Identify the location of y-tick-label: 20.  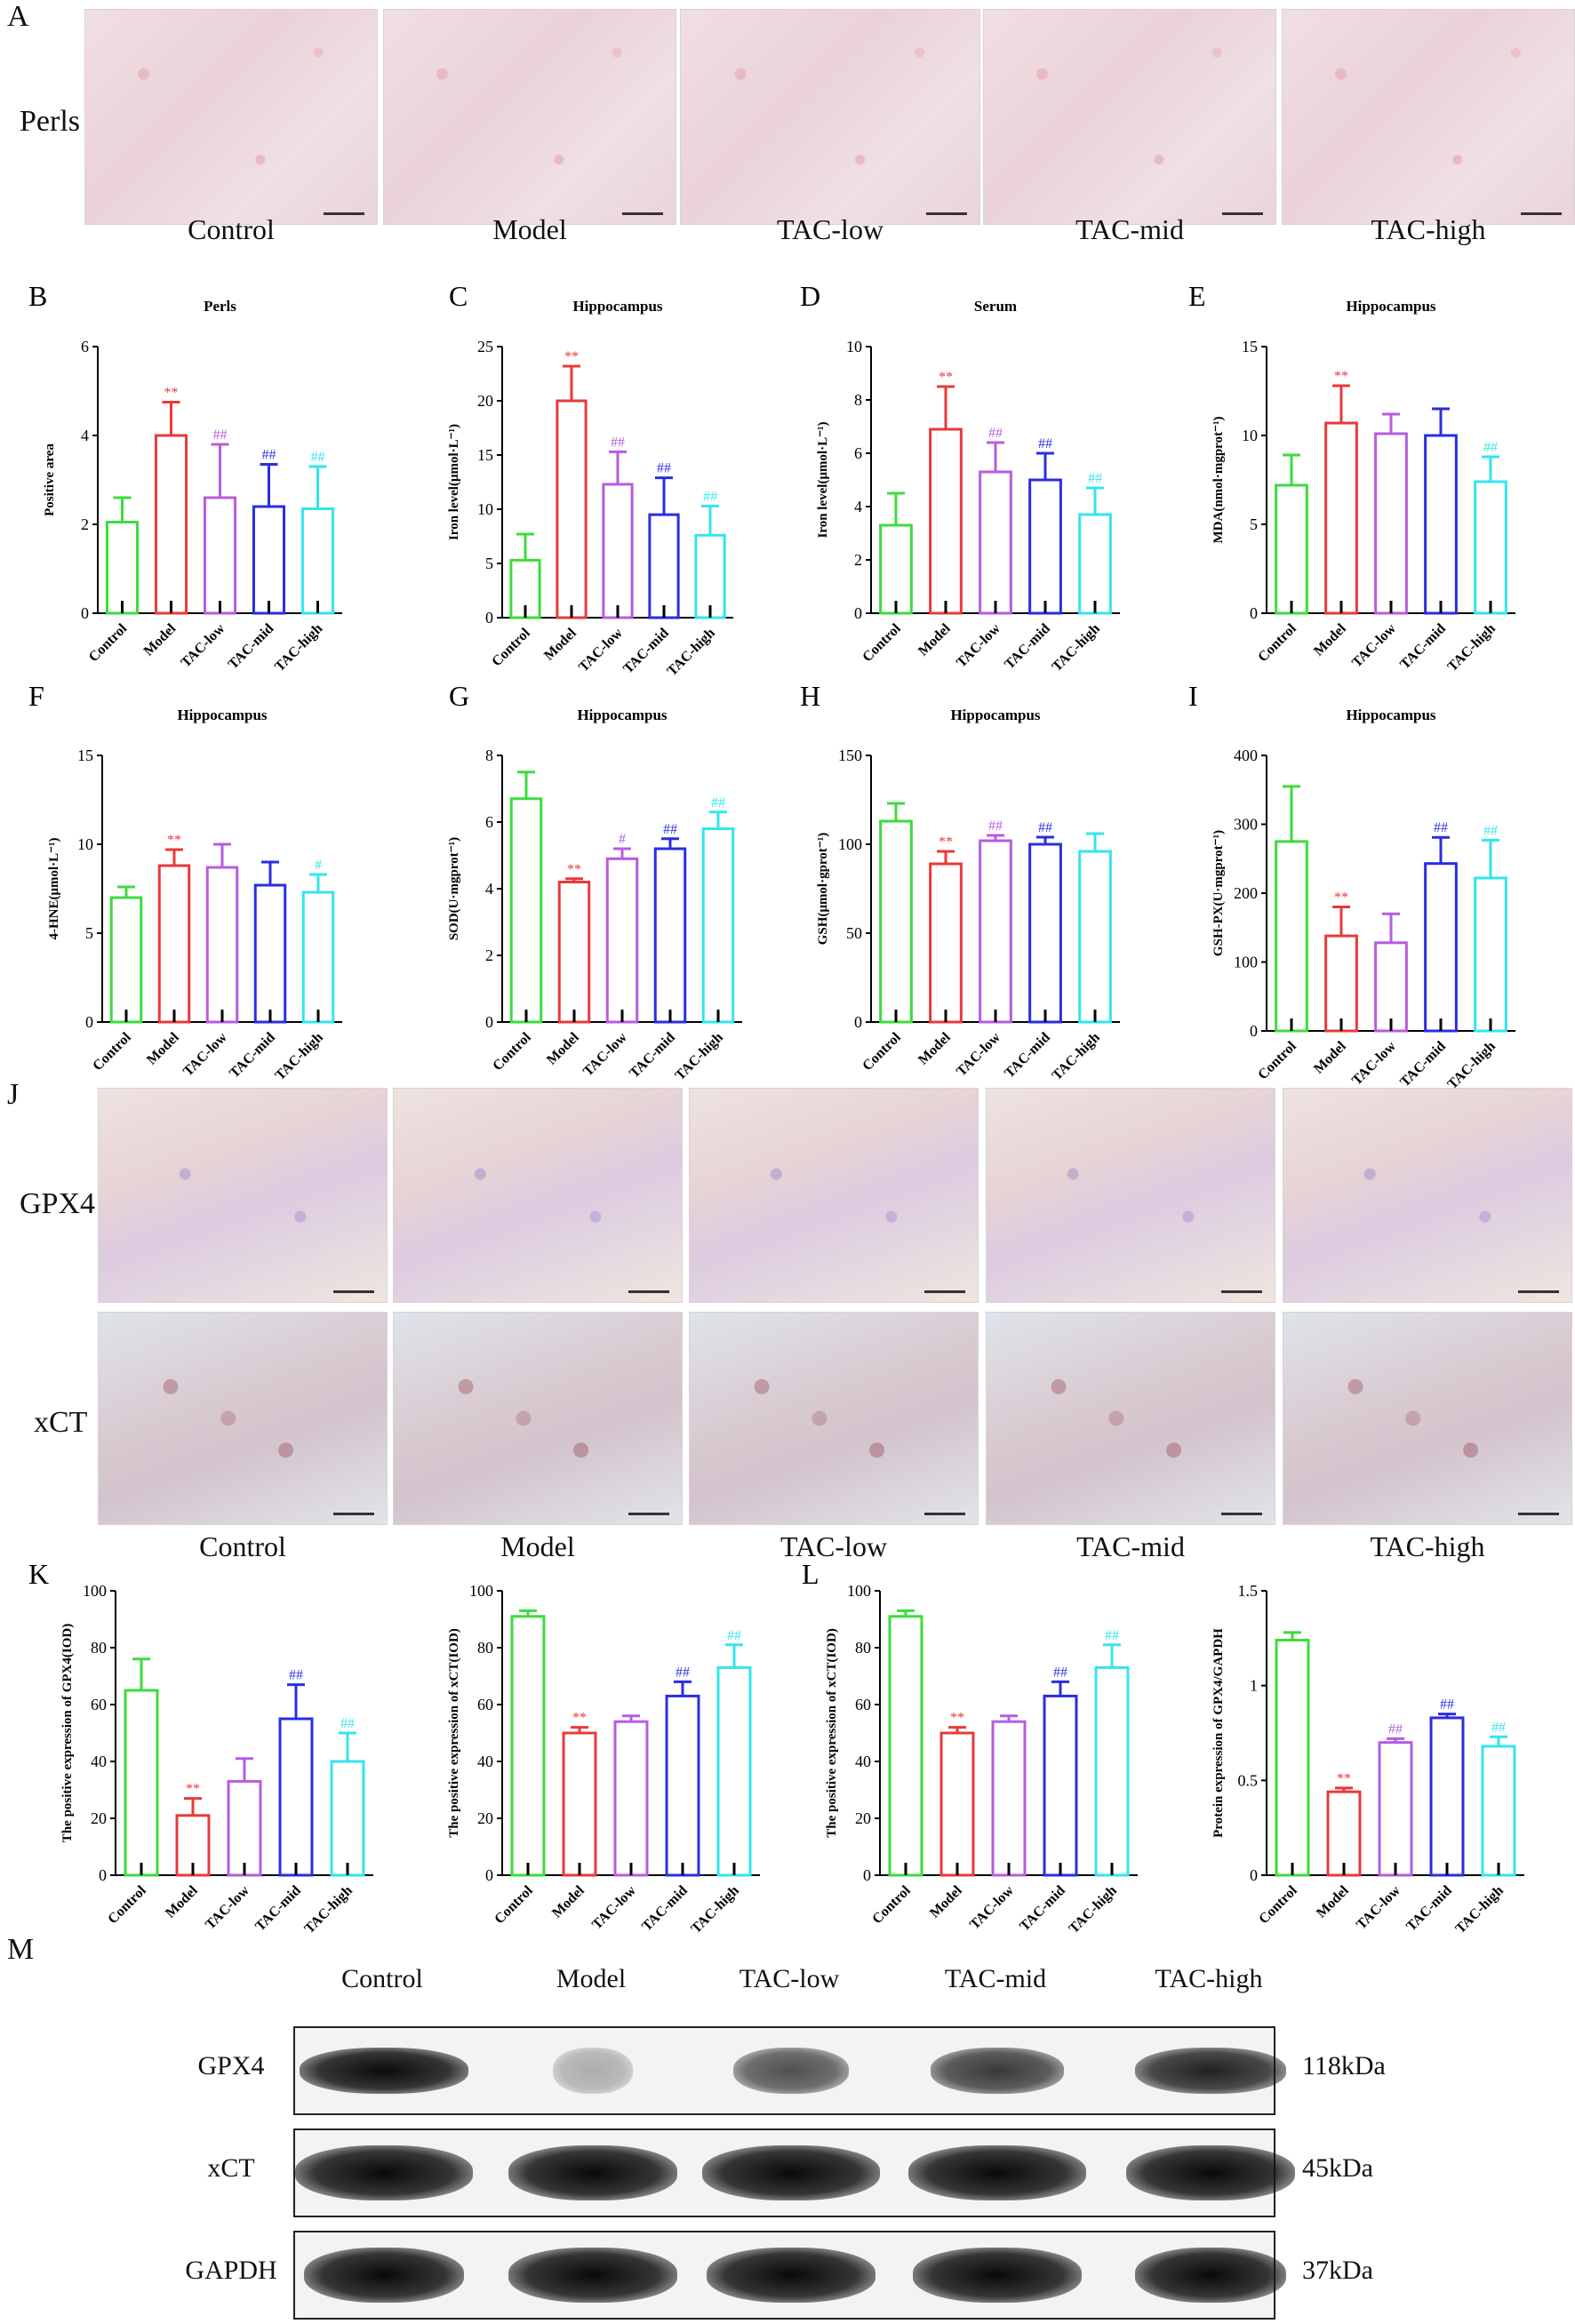
(485, 401).